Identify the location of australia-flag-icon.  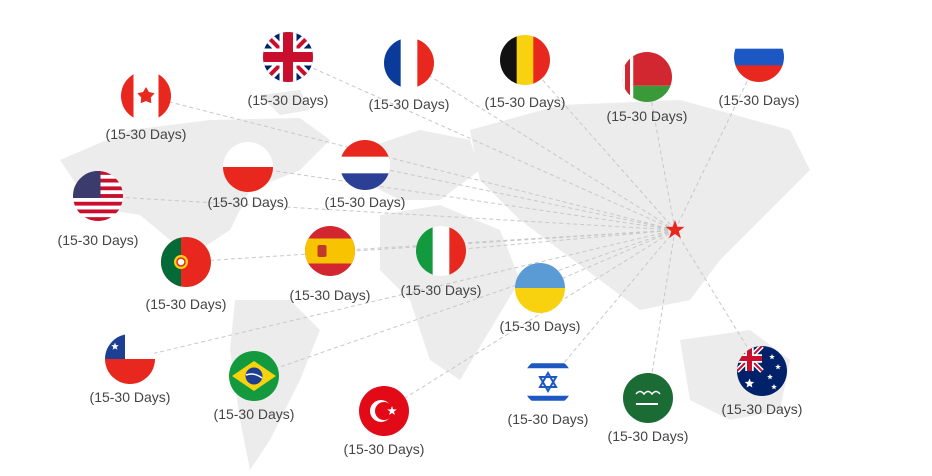
(762, 371).